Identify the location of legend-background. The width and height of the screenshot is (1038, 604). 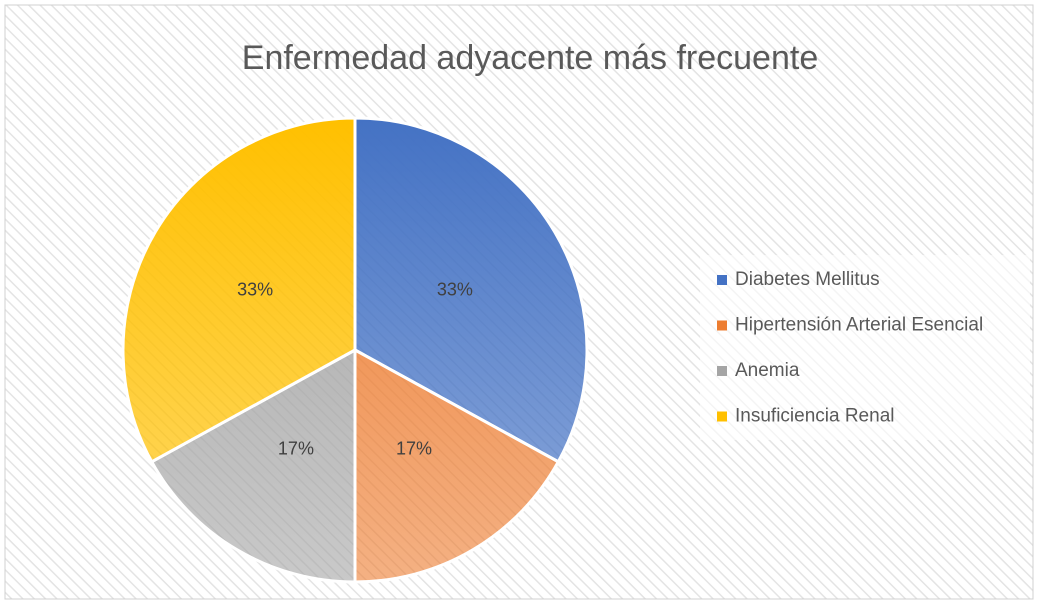
(865, 347).